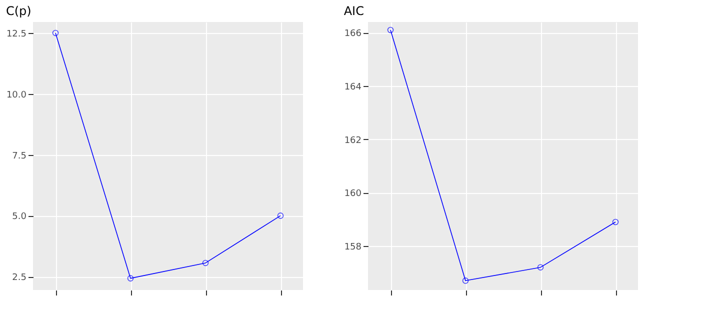 The height and width of the screenshot is (332, 704). What do you see at coordinates (19, 11) in the screenshot?
I see `chart-title: C(p)` at bounding box center [19, 11].